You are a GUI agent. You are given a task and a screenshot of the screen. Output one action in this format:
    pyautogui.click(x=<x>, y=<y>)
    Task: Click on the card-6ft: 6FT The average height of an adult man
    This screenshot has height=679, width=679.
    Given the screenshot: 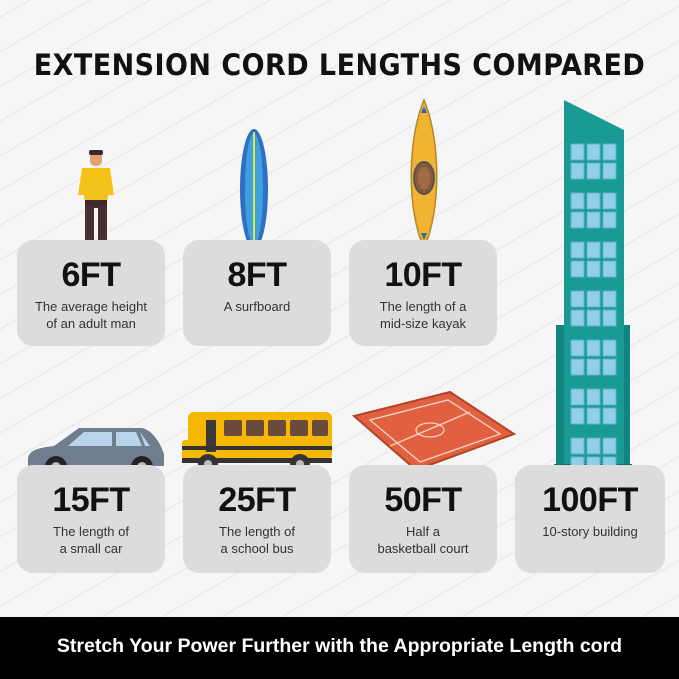 What is the action you would take?
    pyautogui.click(x=91, y=293)
    